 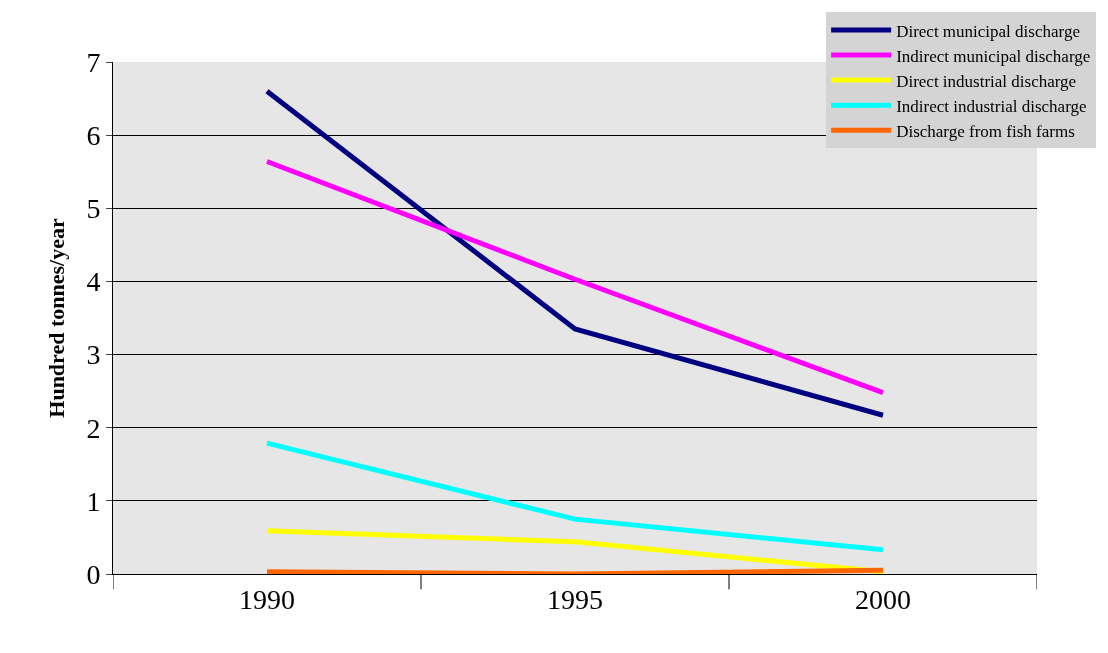 I want to click on y-tick-label: 0, so click(x=93, y=574).